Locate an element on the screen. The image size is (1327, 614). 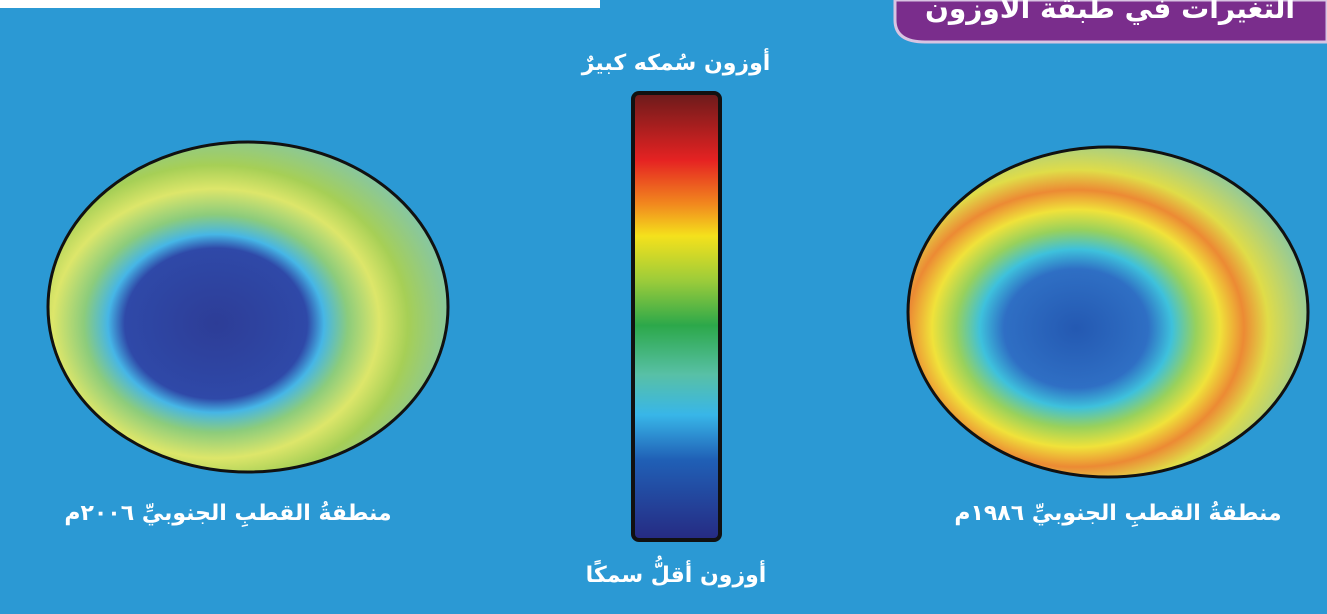
scale-low-label: أوزون أقلُّ سمكًا is located at coordinates (676, 571).